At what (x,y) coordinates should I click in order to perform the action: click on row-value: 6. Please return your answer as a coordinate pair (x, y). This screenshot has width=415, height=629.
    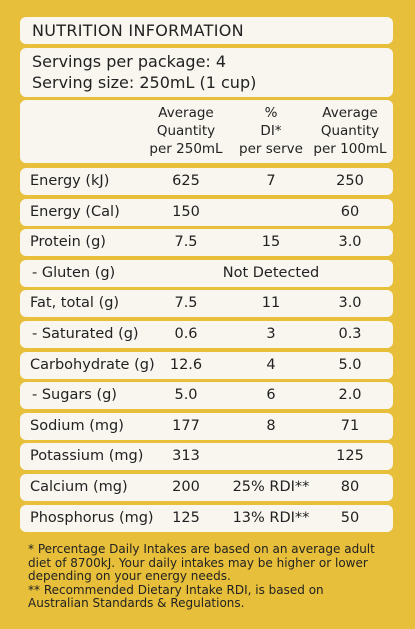
    Looking at the image, I should click on (271, 395).